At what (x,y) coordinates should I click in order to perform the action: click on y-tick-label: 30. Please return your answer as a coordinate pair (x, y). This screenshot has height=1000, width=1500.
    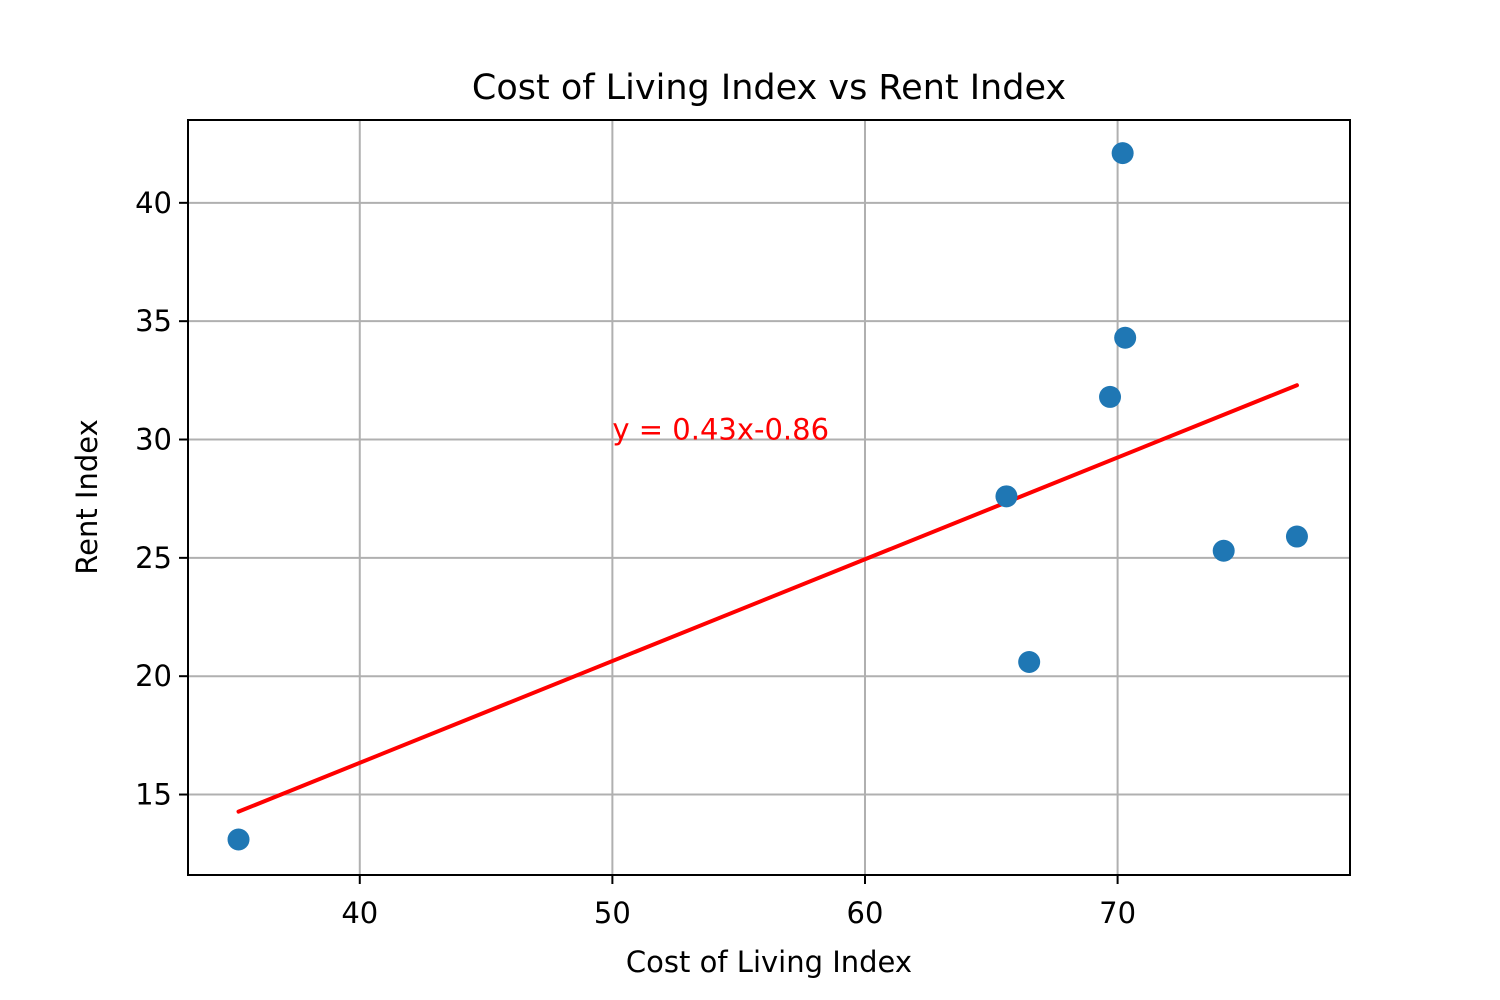
    Looking at the image, I should click on (153, 440).